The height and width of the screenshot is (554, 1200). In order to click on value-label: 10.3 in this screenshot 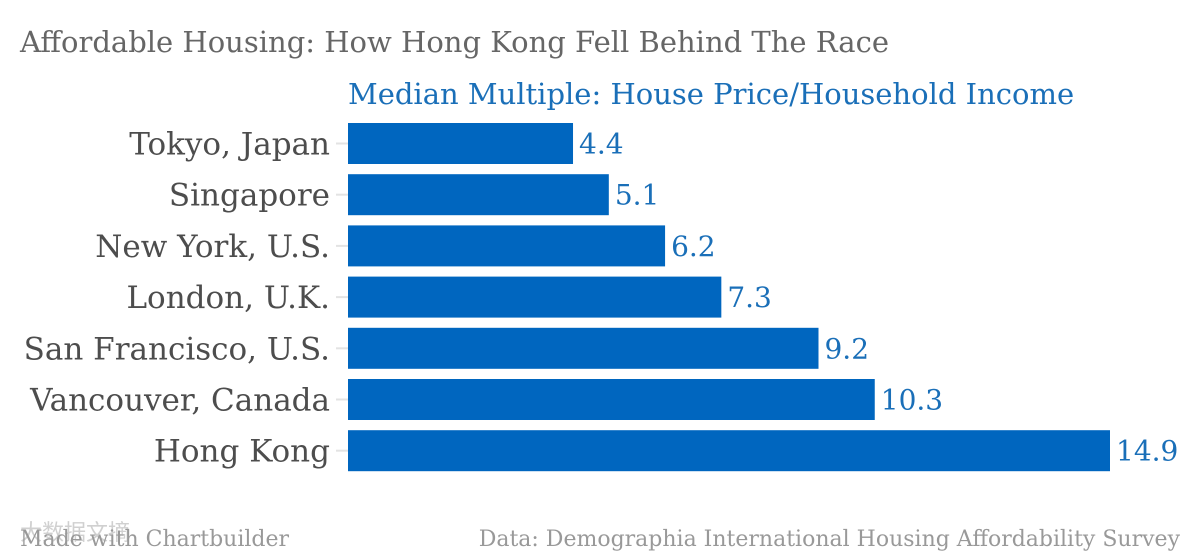, I will do `click(912, 400)`.